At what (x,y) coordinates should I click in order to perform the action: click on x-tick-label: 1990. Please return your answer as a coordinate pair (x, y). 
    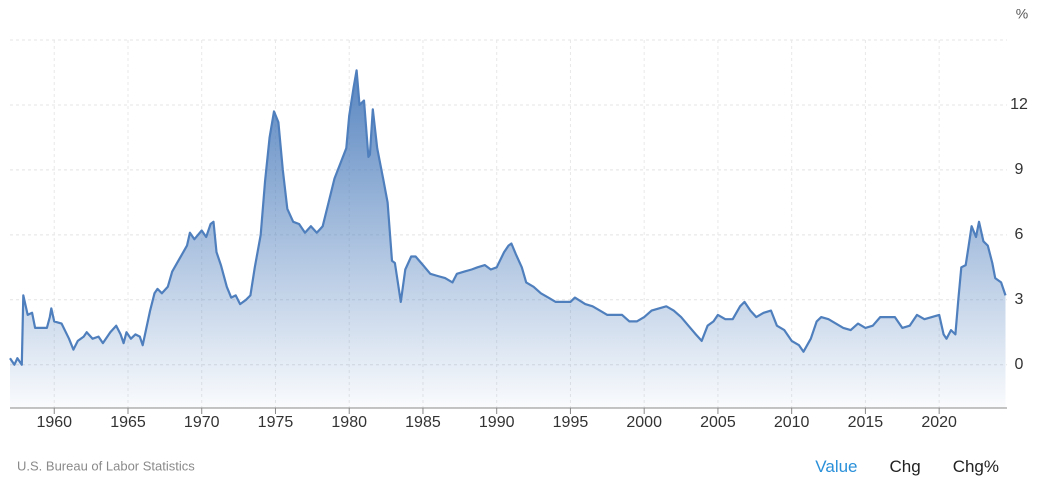
    Looking at the image, I should click on (497, 422).